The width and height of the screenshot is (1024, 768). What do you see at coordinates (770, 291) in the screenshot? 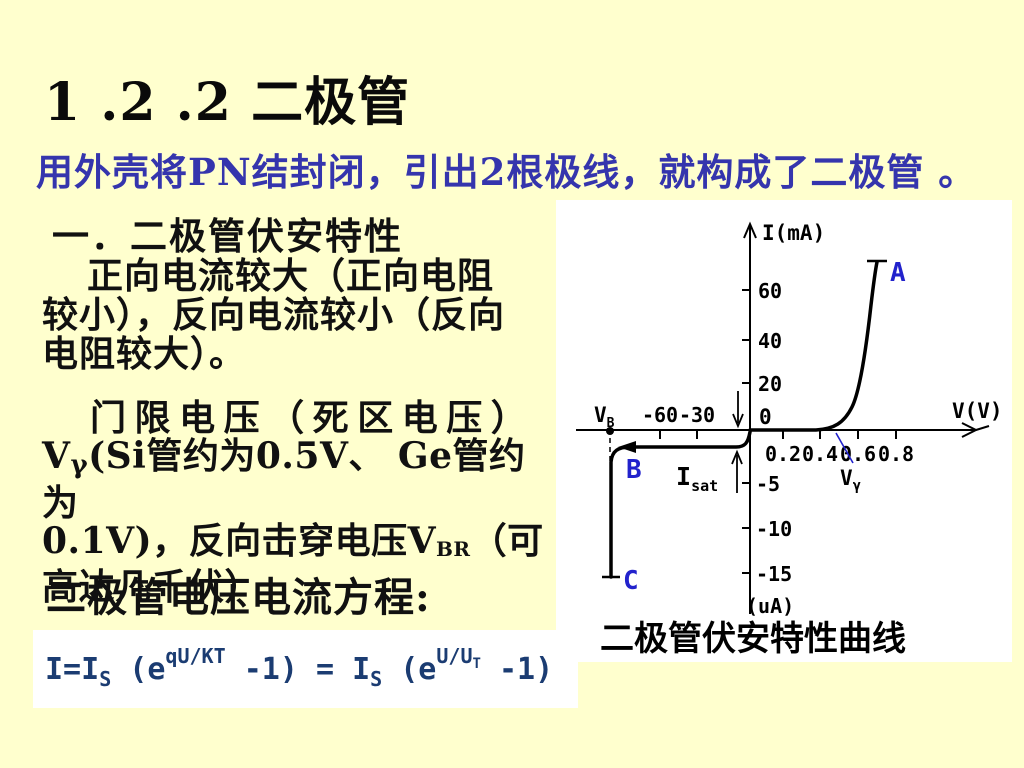
I see `ytick-60: 60` at bounding box center [770, 291].